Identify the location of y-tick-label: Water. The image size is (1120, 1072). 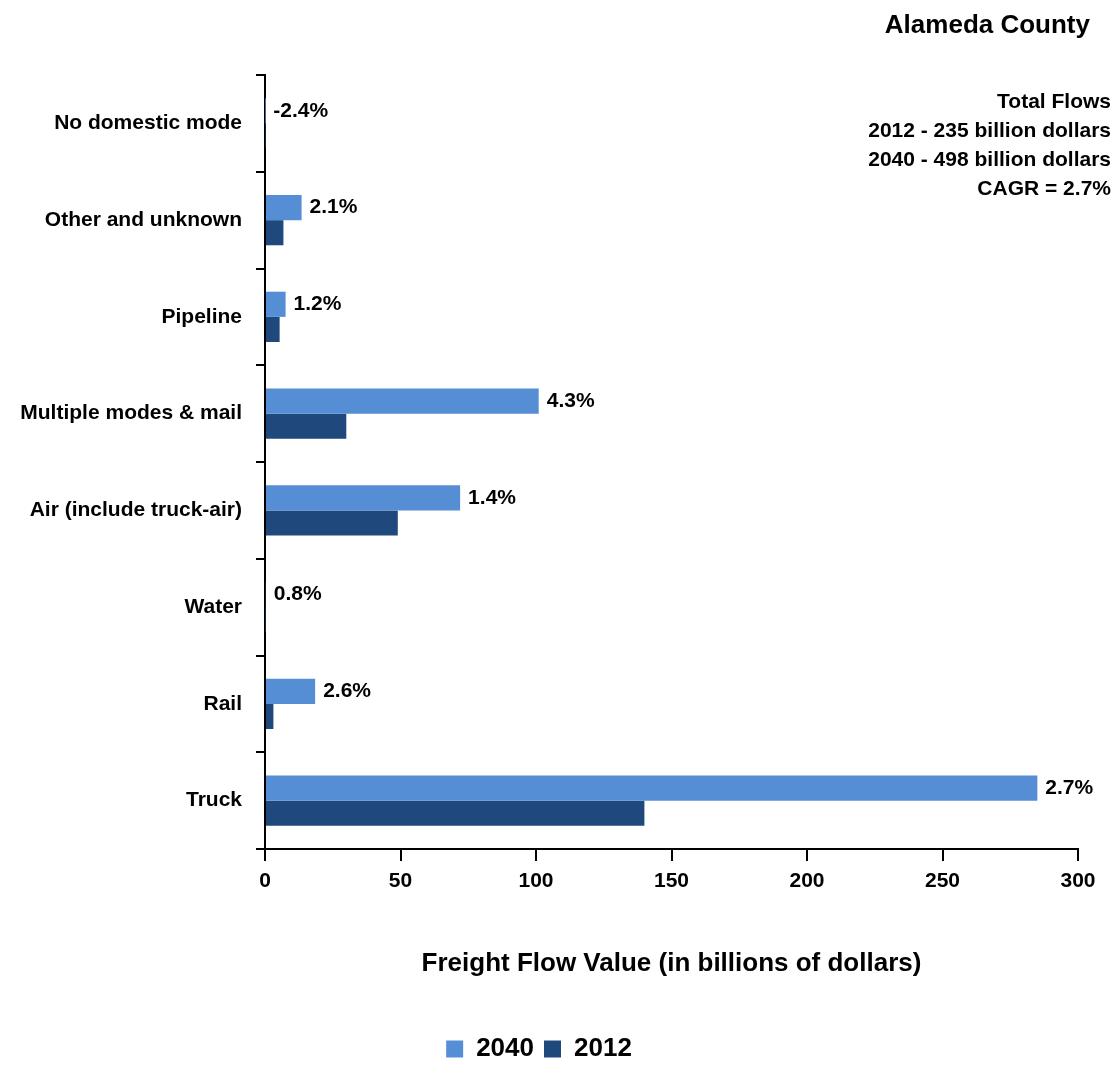
(213, 605).